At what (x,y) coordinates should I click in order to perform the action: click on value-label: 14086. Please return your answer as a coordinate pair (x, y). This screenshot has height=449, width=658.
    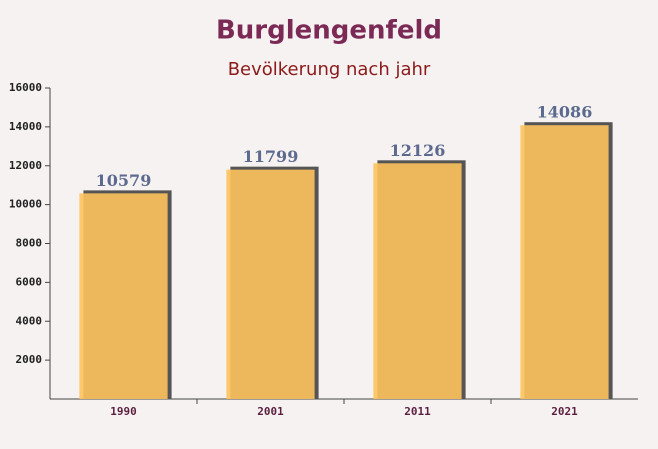
    Looking at the image, I should click on (565, 112).